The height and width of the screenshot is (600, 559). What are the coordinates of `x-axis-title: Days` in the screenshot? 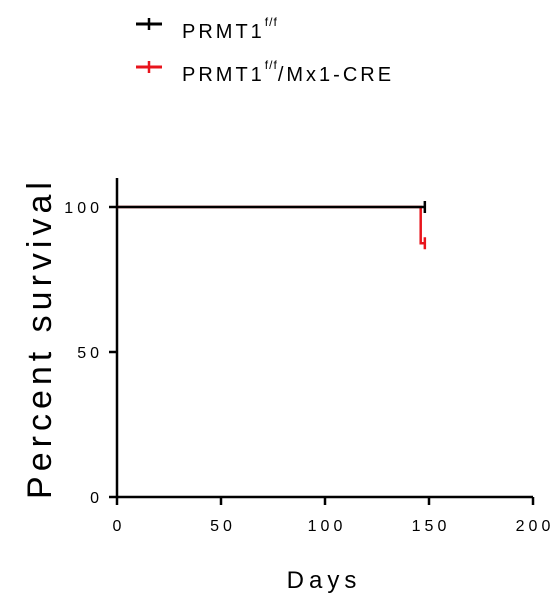 It's located at (324, 580).